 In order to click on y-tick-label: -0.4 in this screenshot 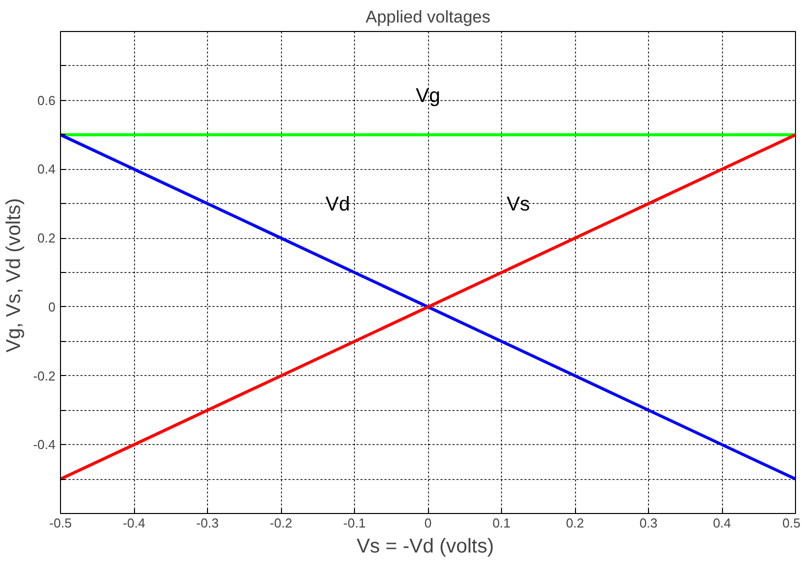, I will do `click(44, 444)`.